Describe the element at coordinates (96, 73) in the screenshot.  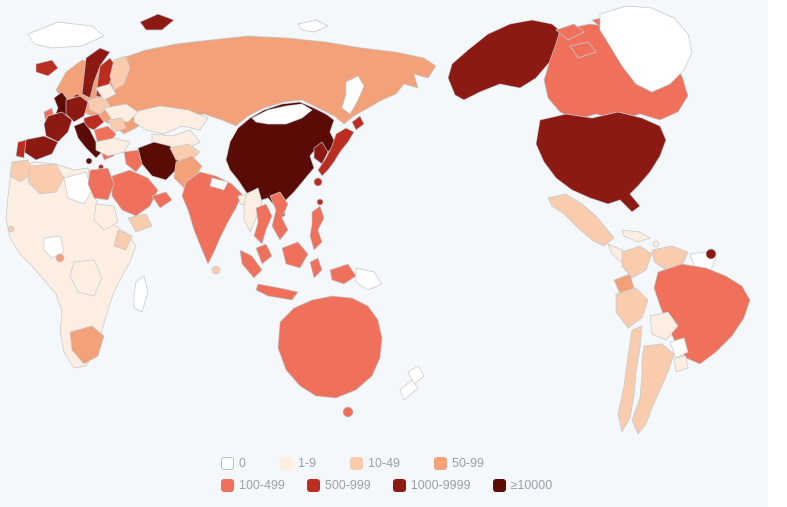
I see `country-norway` at that location.